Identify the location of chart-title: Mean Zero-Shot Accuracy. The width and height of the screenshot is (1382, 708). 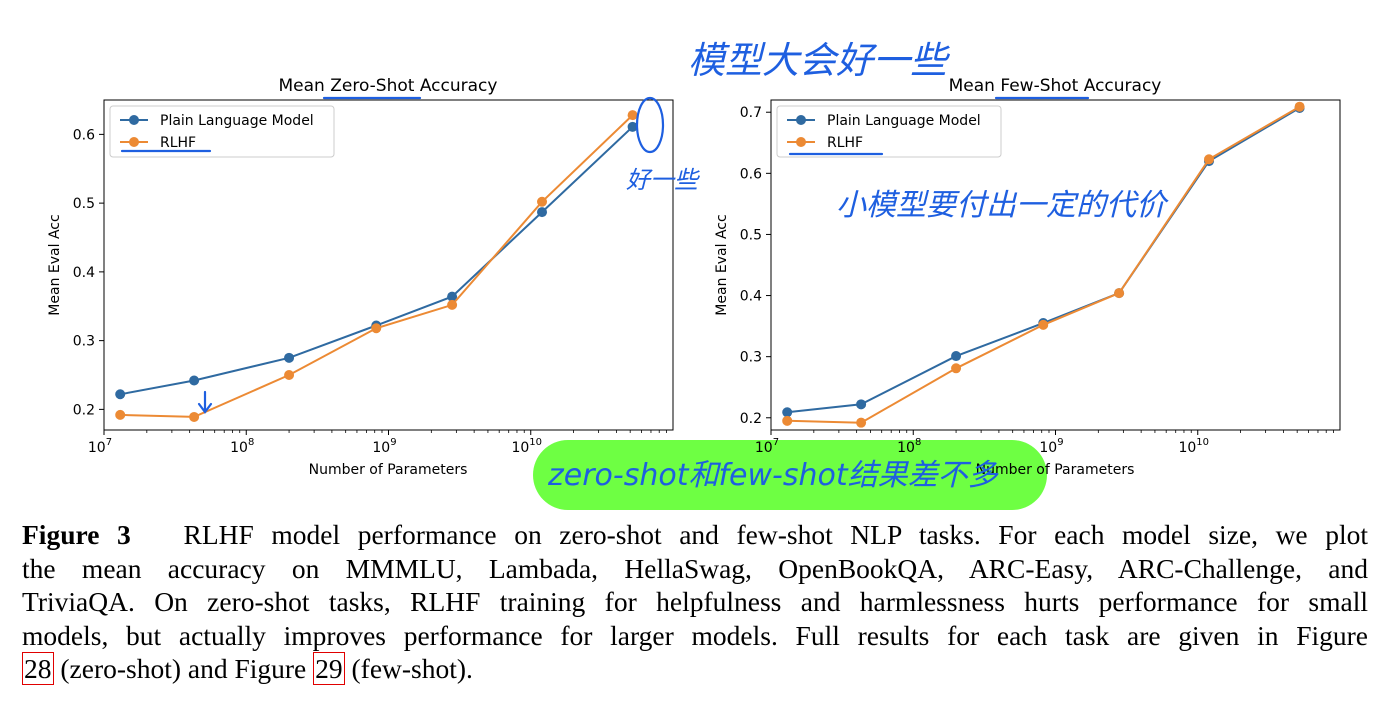
(388, 86).